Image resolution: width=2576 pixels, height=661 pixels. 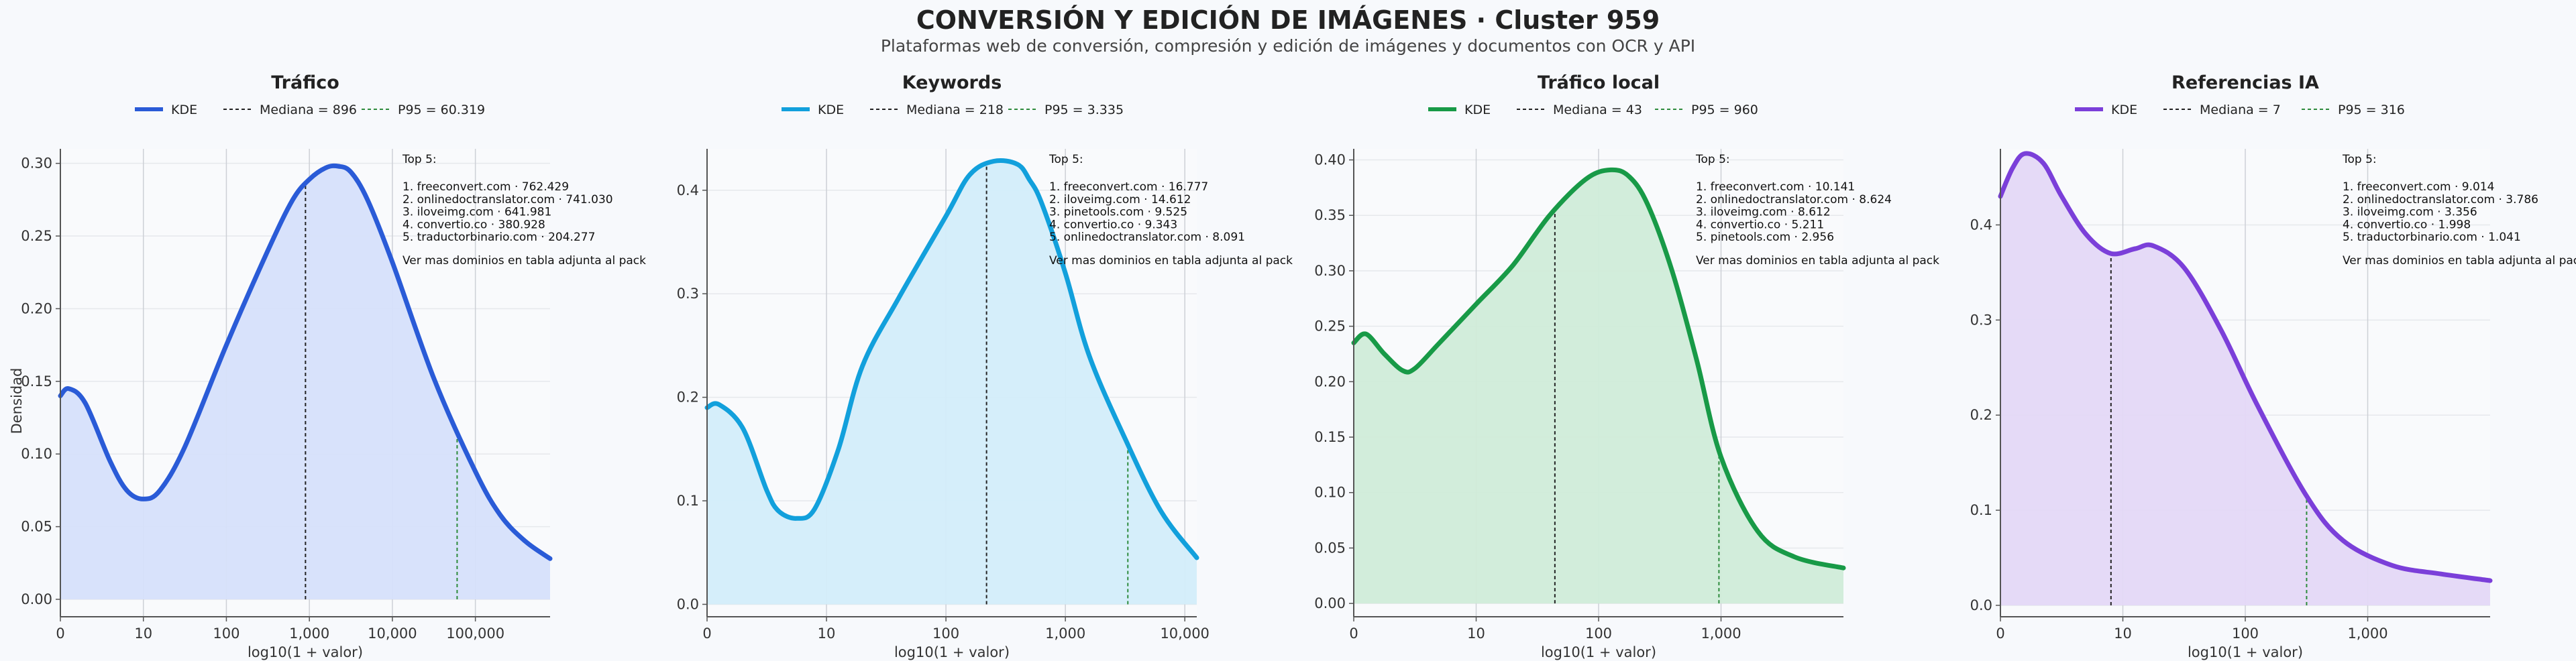 What do you see at coordinates (1724, 110) in the screenshot?
I see `legend-p95-label: P95 = 960` at bounding box center [1724, 110].